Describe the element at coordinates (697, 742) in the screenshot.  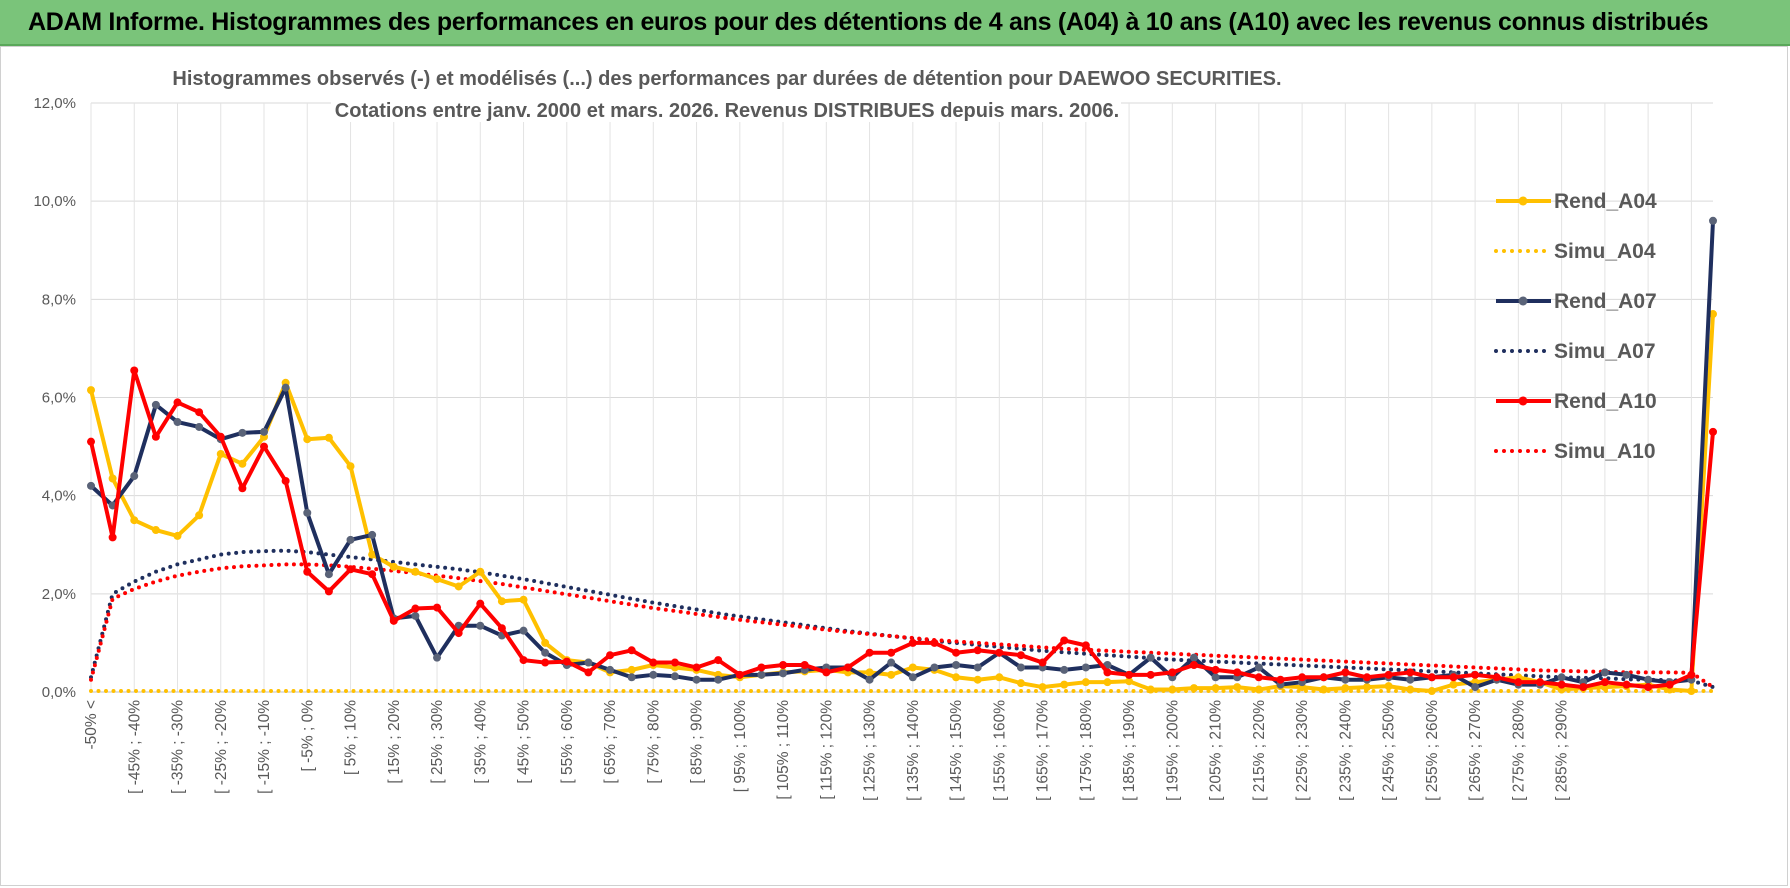
I see `x-tick-label: [ 85% ; 90%` at that location.